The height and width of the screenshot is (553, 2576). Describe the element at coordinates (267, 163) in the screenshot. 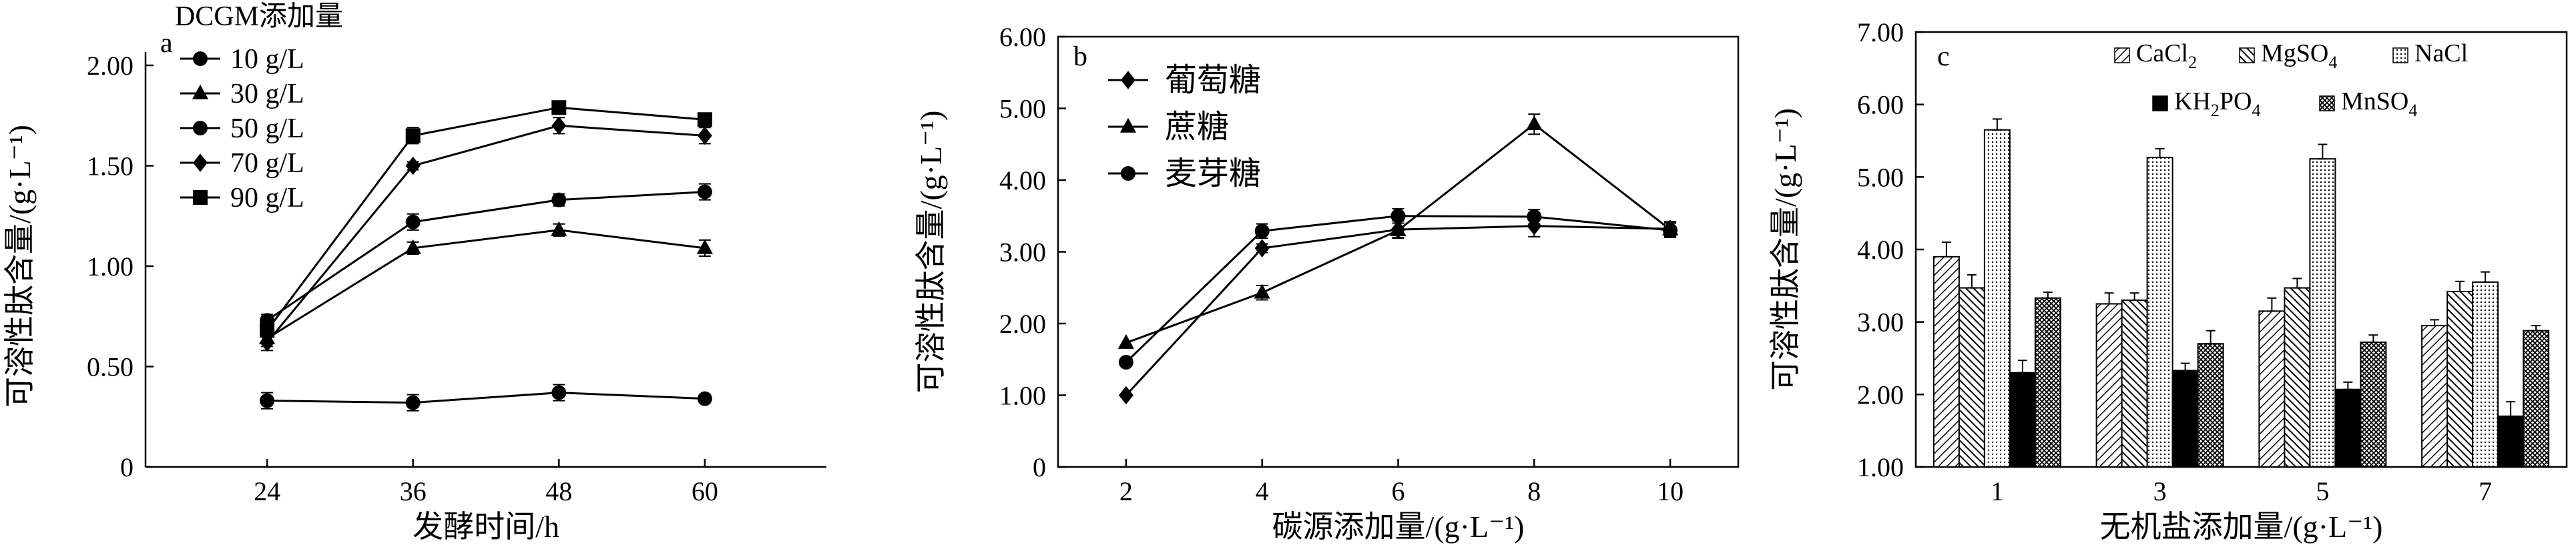

I see `legend-label: 70 g/L` at that location.